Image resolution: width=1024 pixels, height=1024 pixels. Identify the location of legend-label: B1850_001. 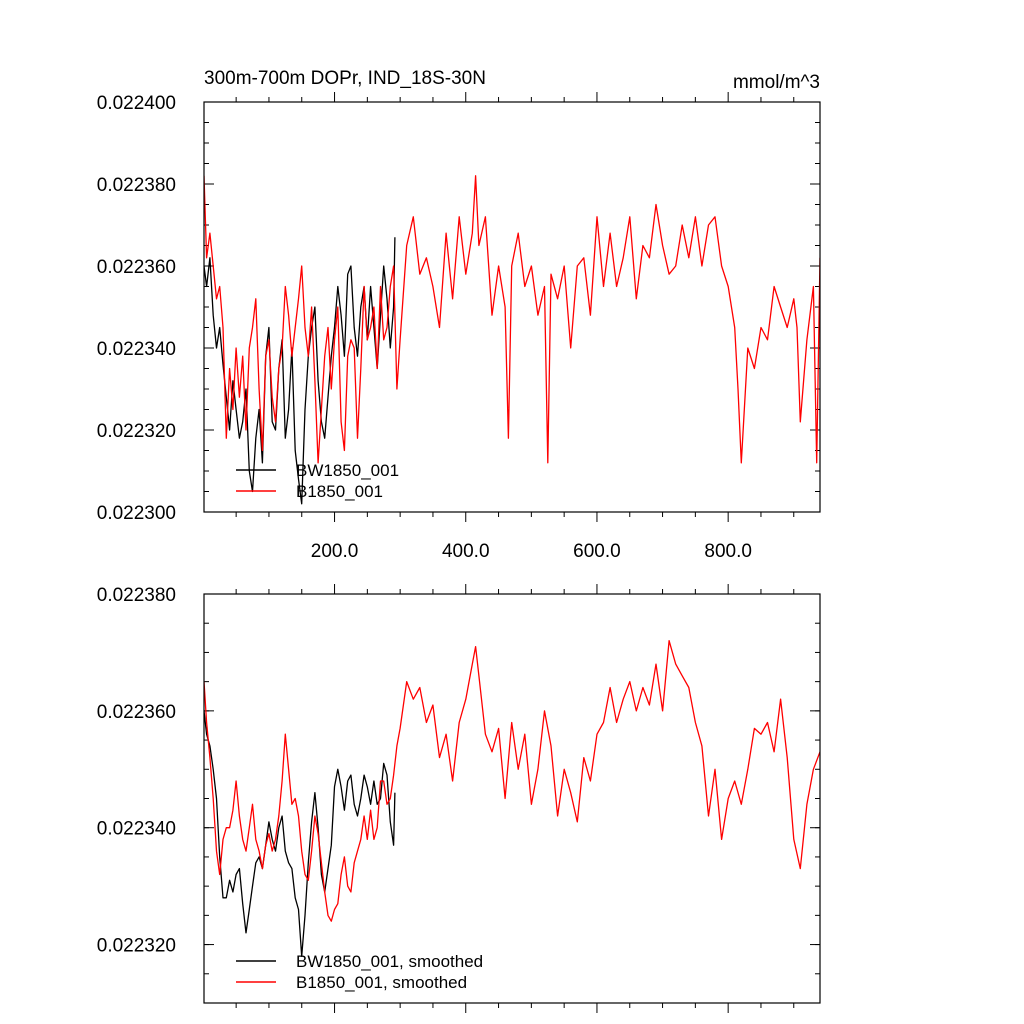
(339, 491).